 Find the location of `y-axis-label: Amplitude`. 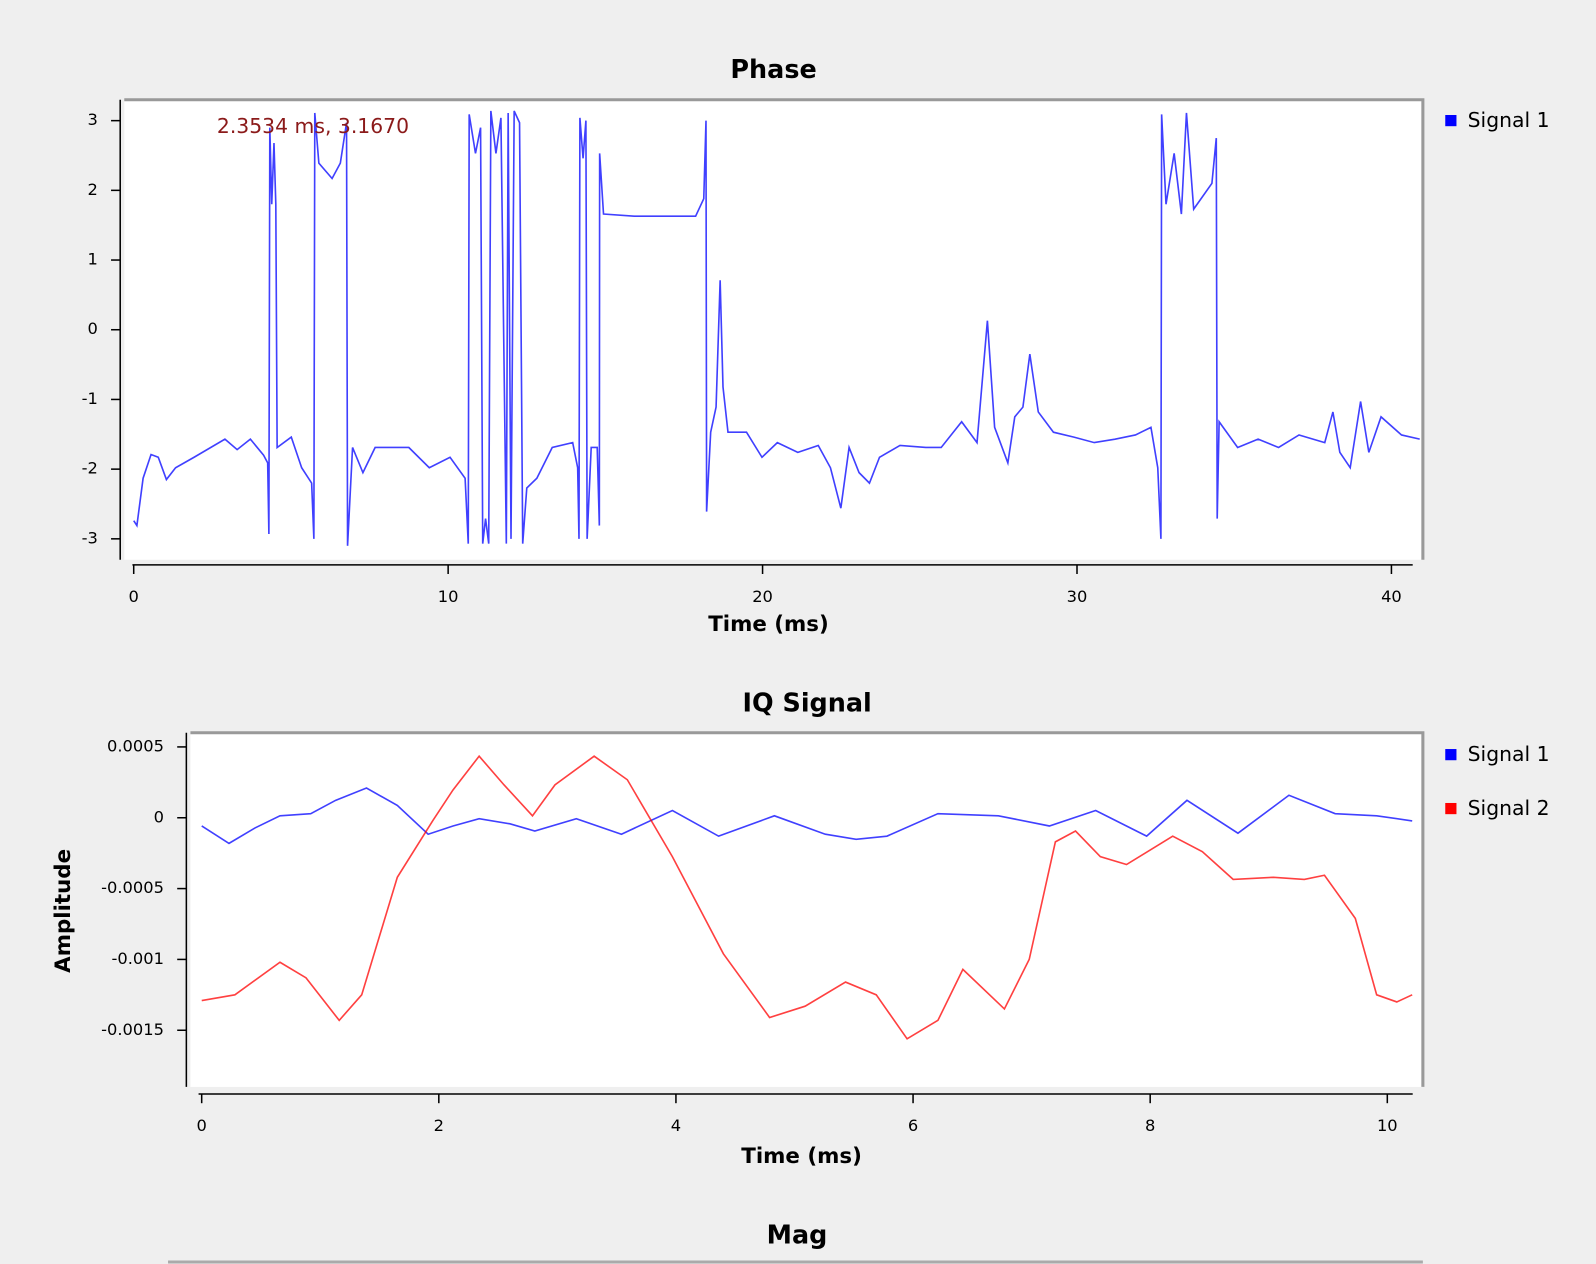

y-axis-label: Amplitude is located at coordinates (63, 911).